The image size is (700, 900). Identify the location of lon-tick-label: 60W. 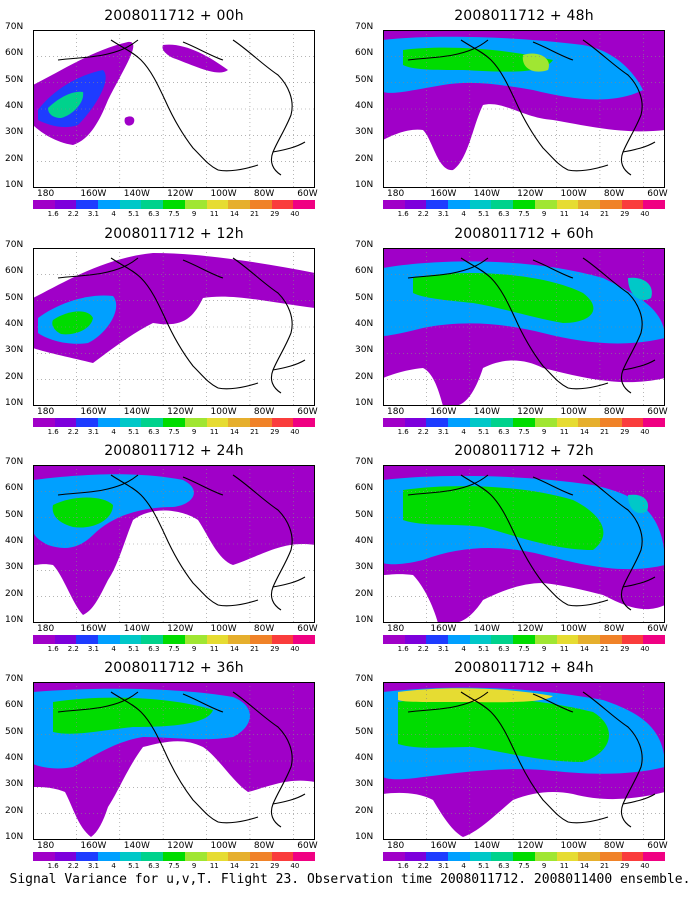
(657, 194).